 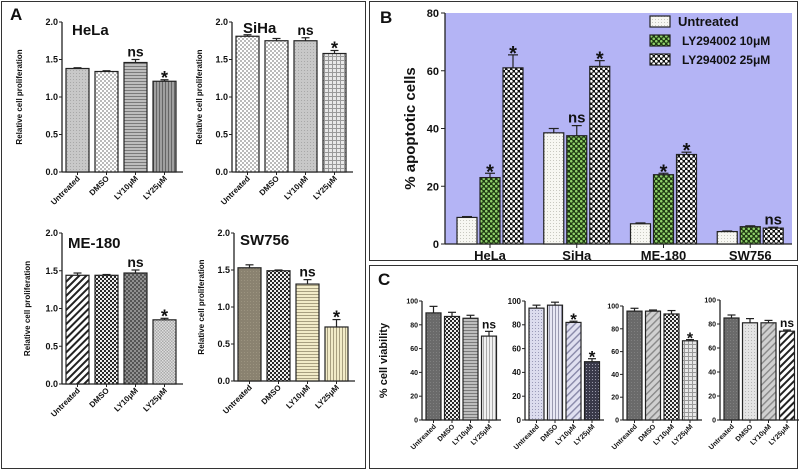 What do you see at coordinates (750, 255) in the screenshot?
I see `x-tick-label: SW756` at bounding box center [750, 255].